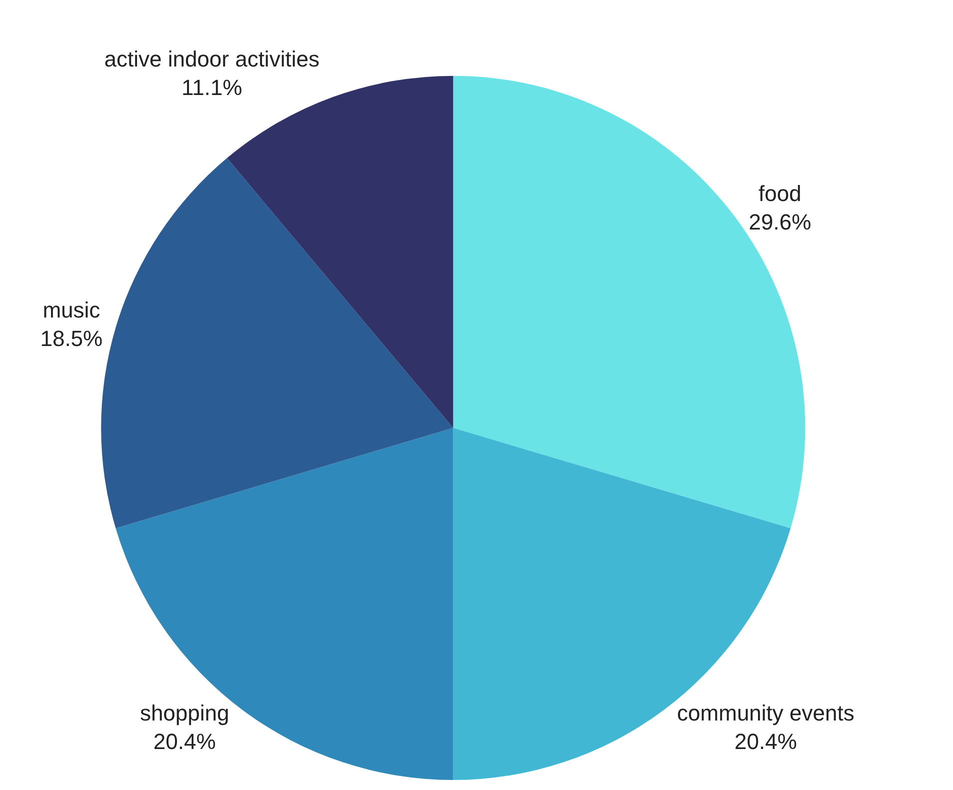 The height and width of the screenshot is (790, 953). What do you see at coordinates (71, 339) in the screenshot?
I see `data-label: 18.5%` at bounding box center [71, 339].